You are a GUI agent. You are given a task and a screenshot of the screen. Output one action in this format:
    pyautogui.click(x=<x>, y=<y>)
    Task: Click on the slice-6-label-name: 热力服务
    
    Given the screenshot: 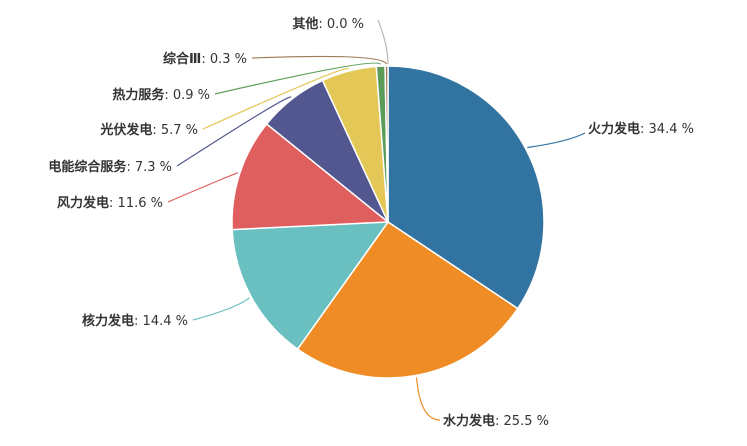 What is the action you would take?
    pyautogui.click(x=138, y=95)
    